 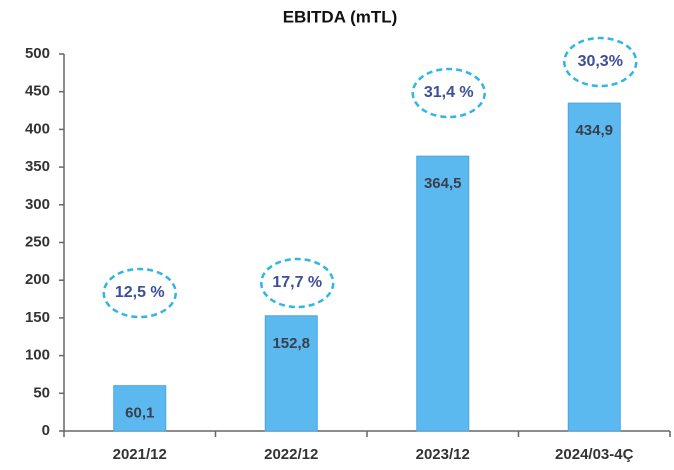 I want to click on value-label: 60,1, so click(x=139, y=413).